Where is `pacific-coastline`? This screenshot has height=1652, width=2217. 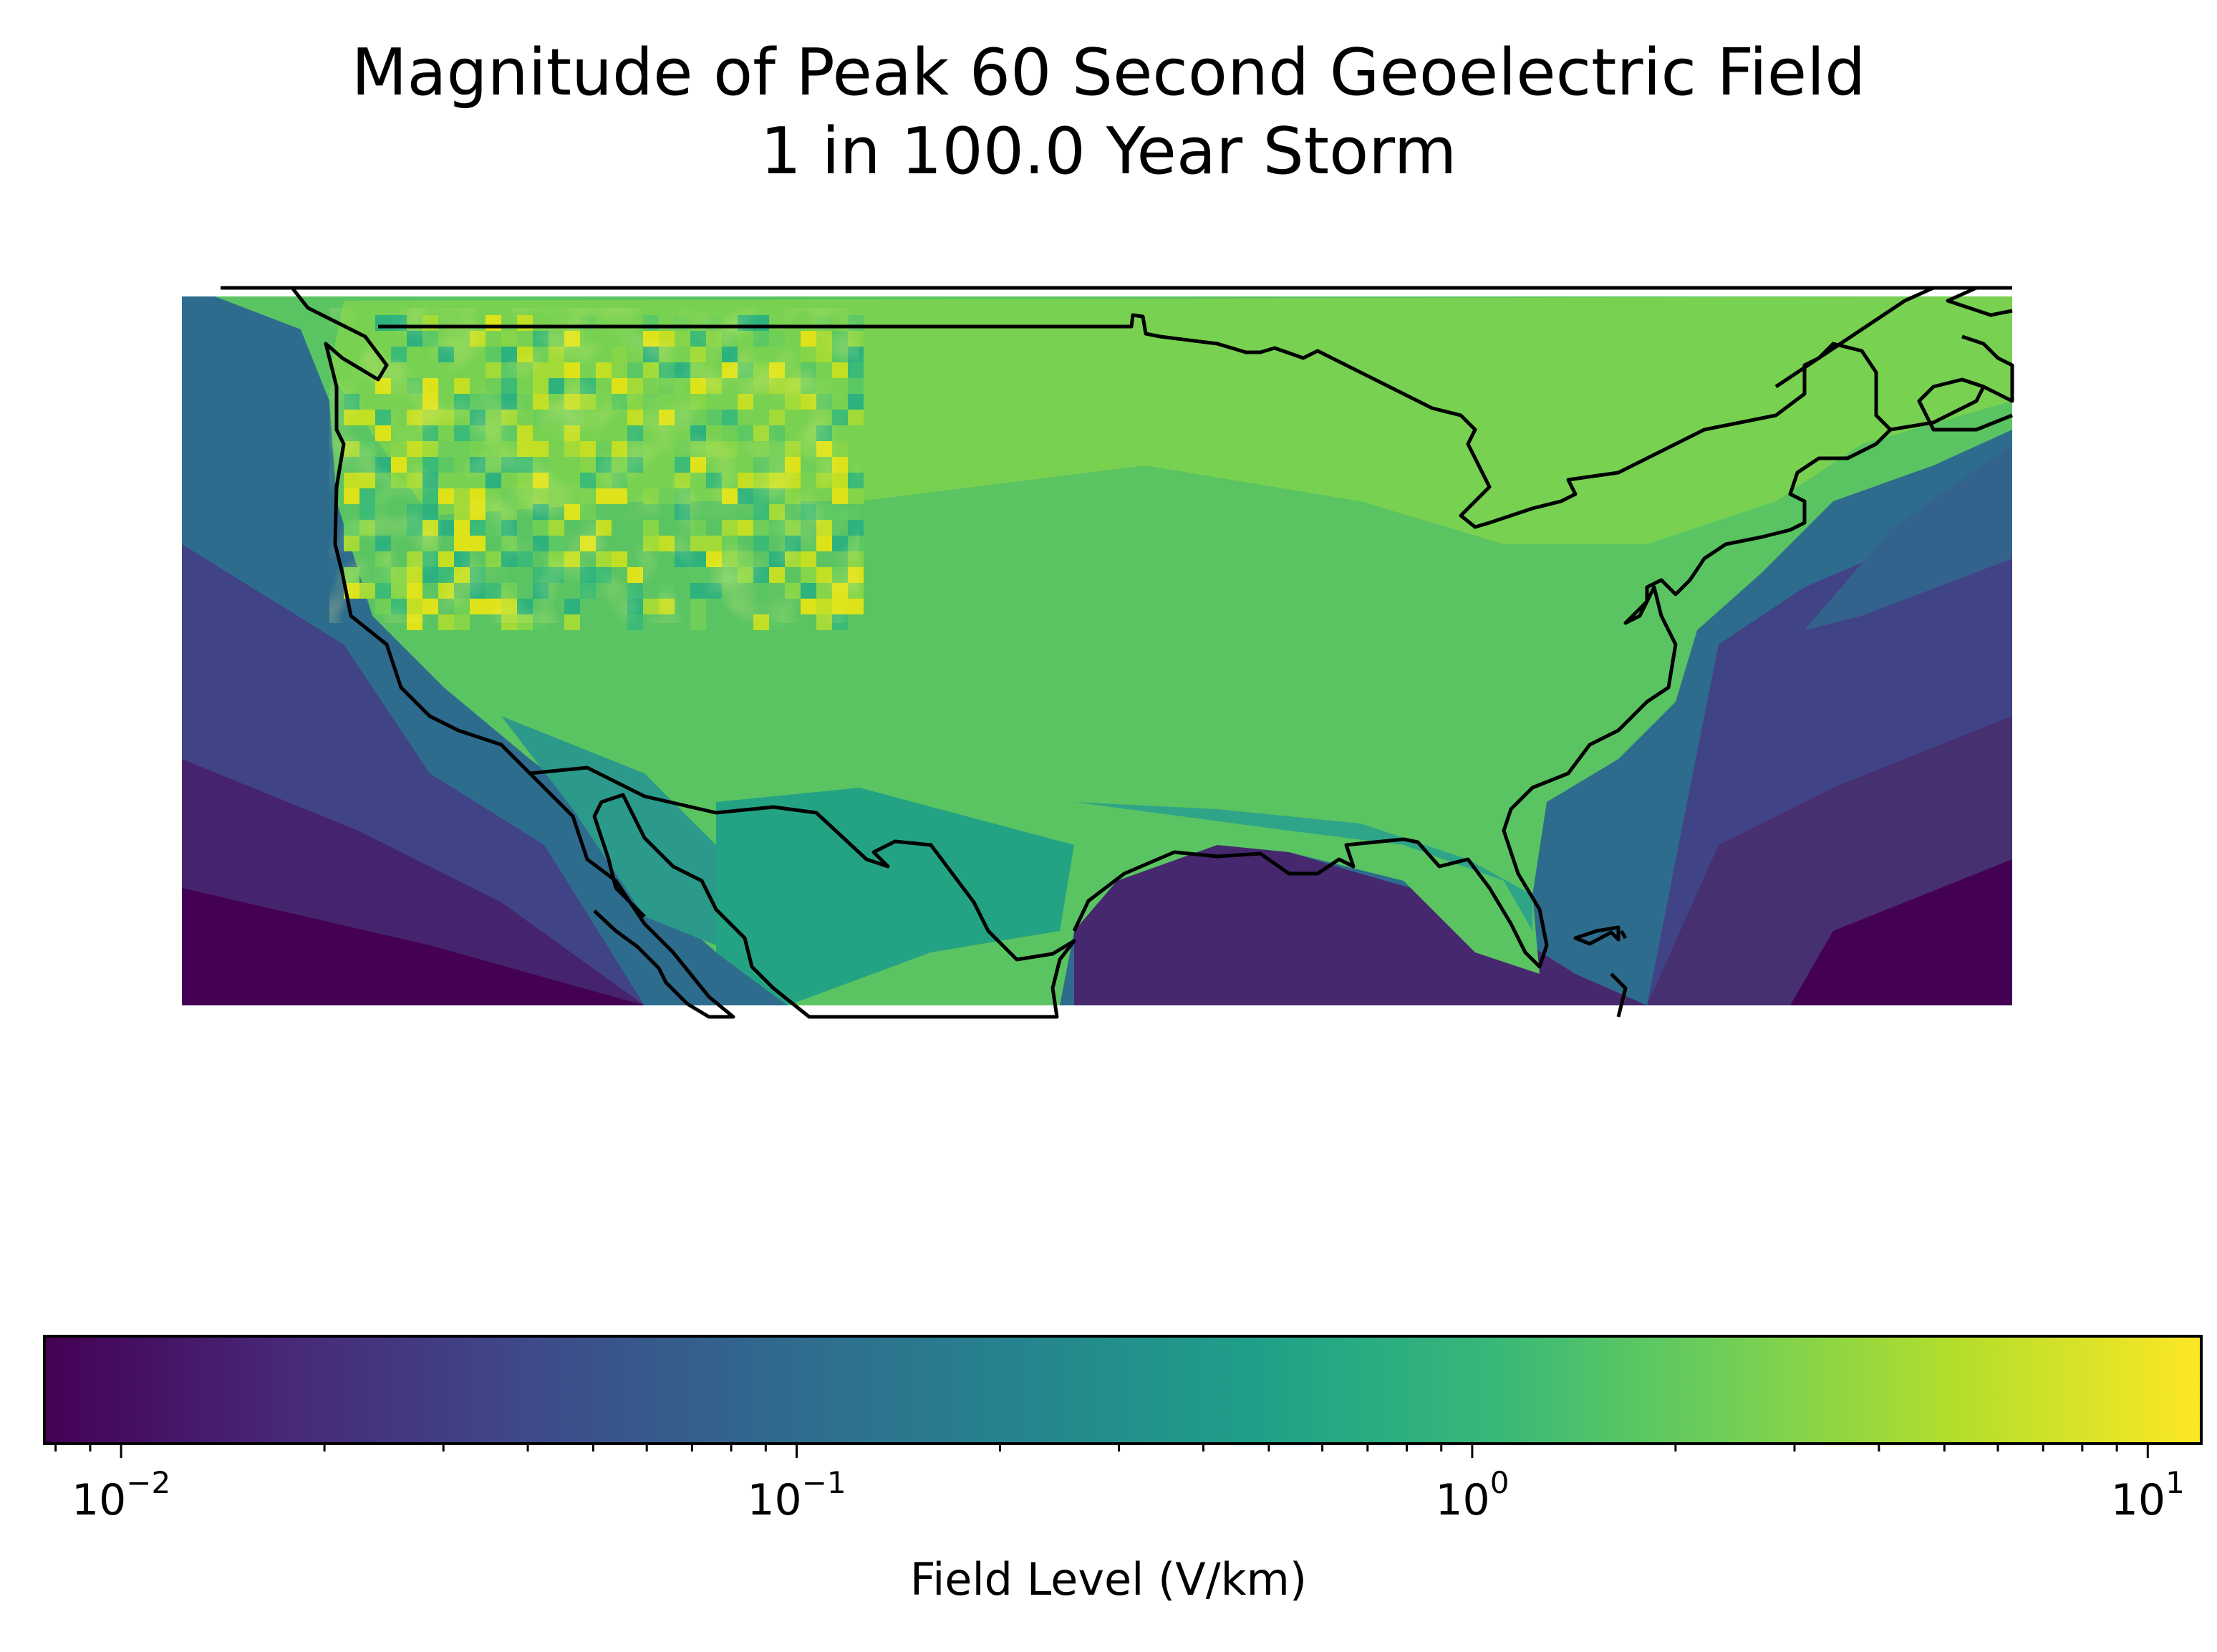 pacific-coastline is located at coordinates (478, 652).